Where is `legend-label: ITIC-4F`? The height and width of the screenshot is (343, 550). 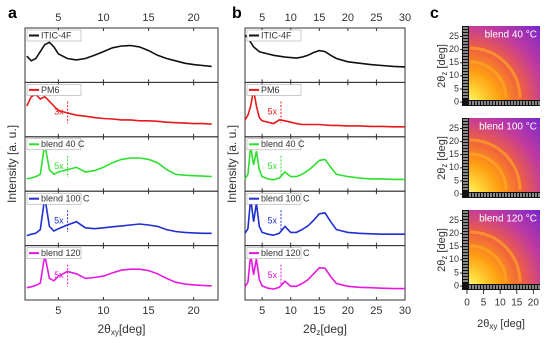 legend-label: ITIC-4F is located at coordinates (56, 35).